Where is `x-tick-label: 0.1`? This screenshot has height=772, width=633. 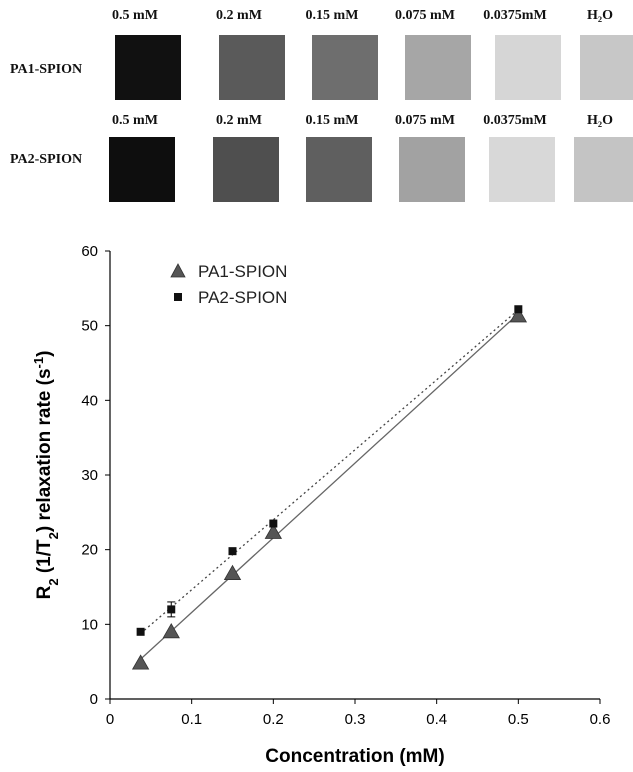 x-tick-label: 0.1 is located at coordinates (191, 719).